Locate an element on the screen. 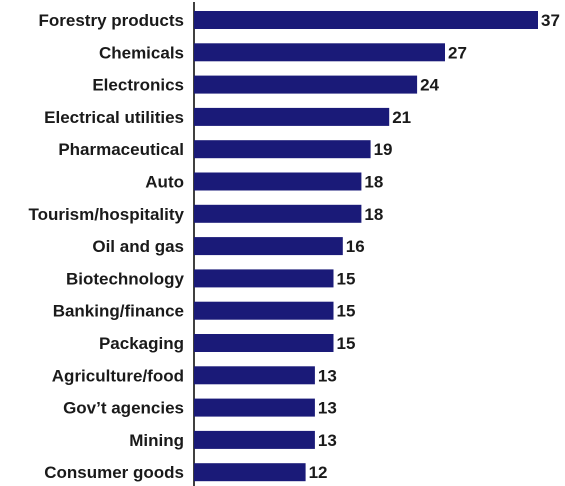  category-label: Consumer goods is located at coordinates (114, 472).